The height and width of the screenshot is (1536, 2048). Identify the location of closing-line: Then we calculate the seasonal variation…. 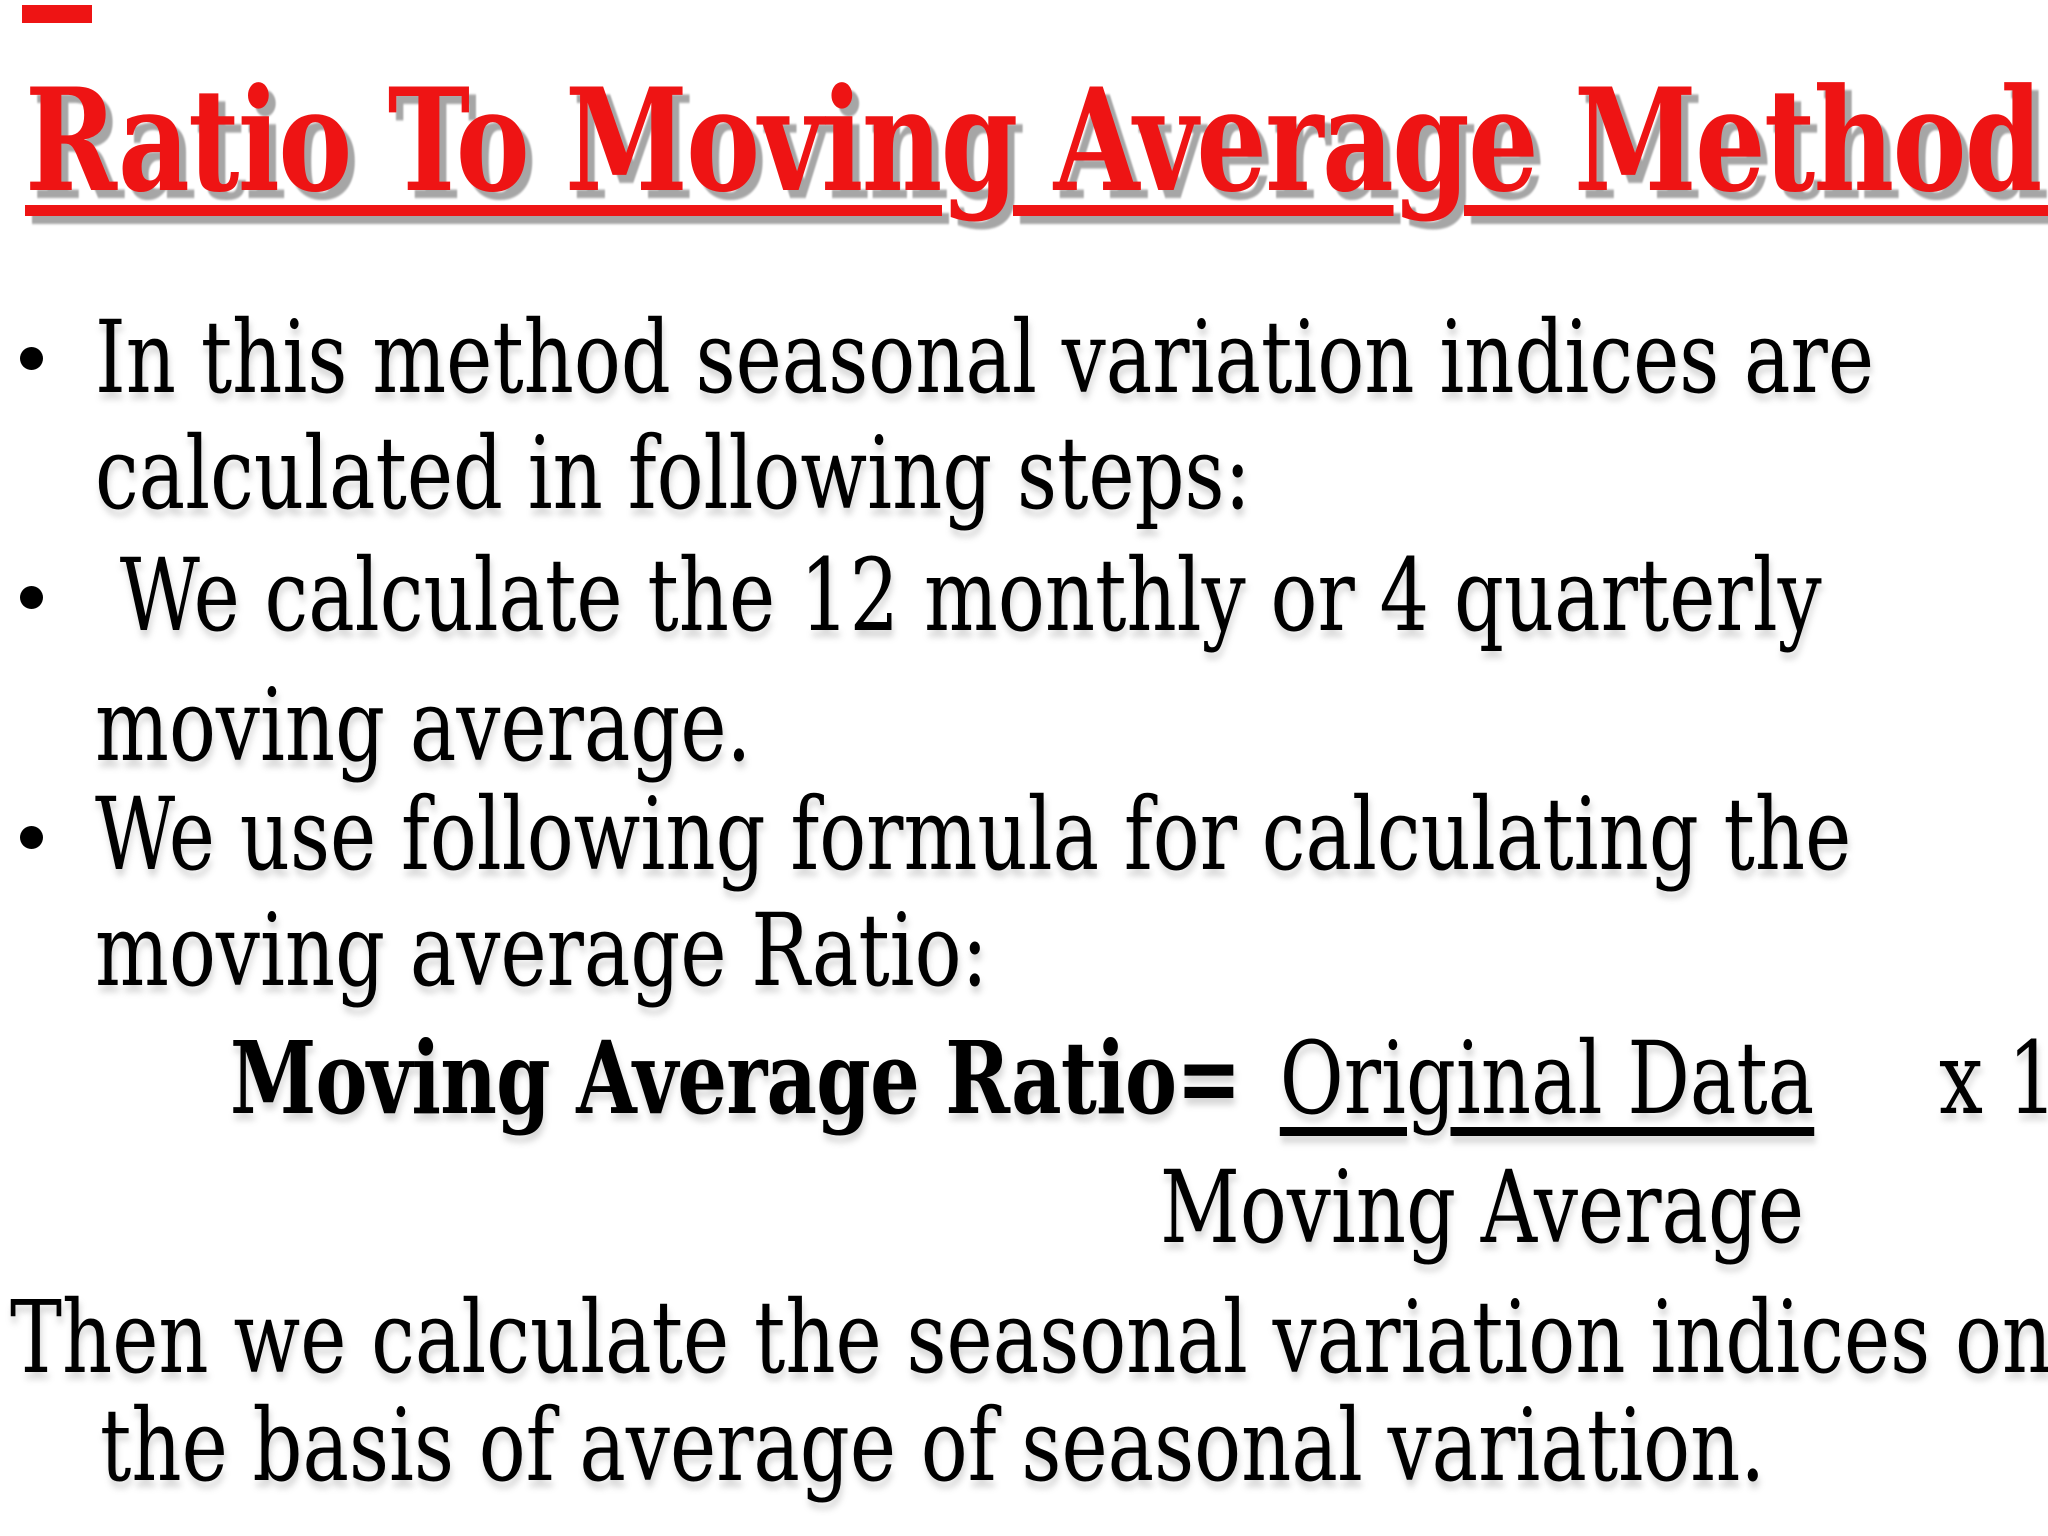
(1029, 1337).